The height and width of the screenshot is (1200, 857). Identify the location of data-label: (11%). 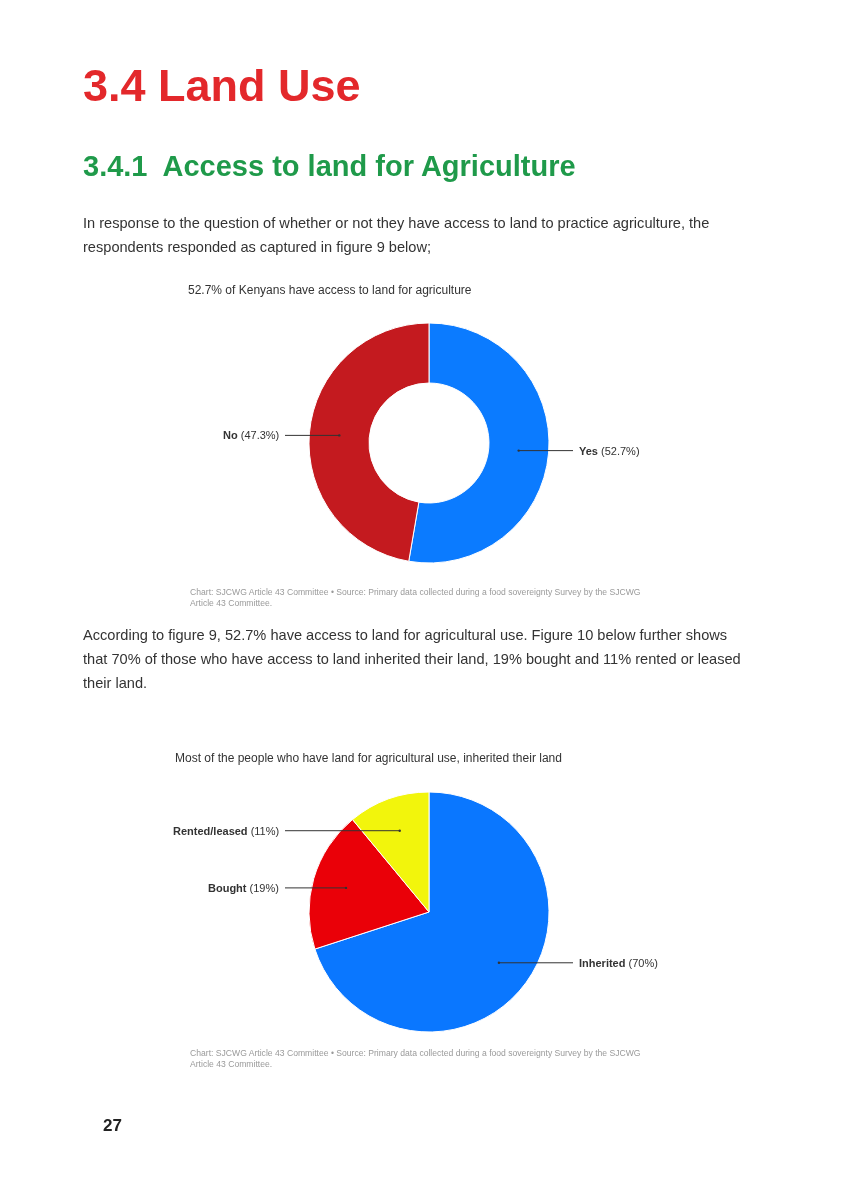
(265, 831).